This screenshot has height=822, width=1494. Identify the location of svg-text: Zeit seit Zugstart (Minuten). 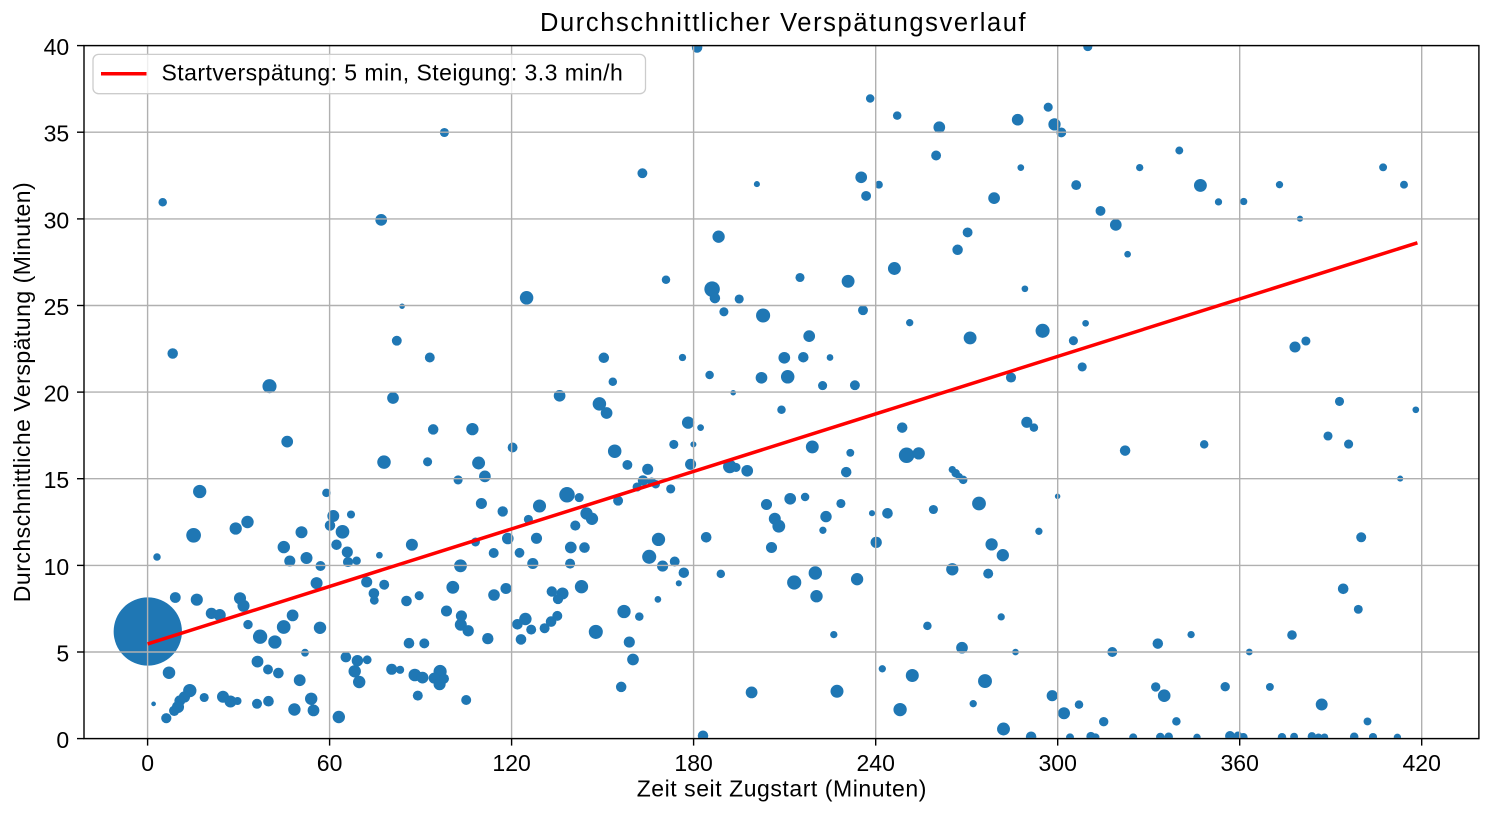
(782, 789).